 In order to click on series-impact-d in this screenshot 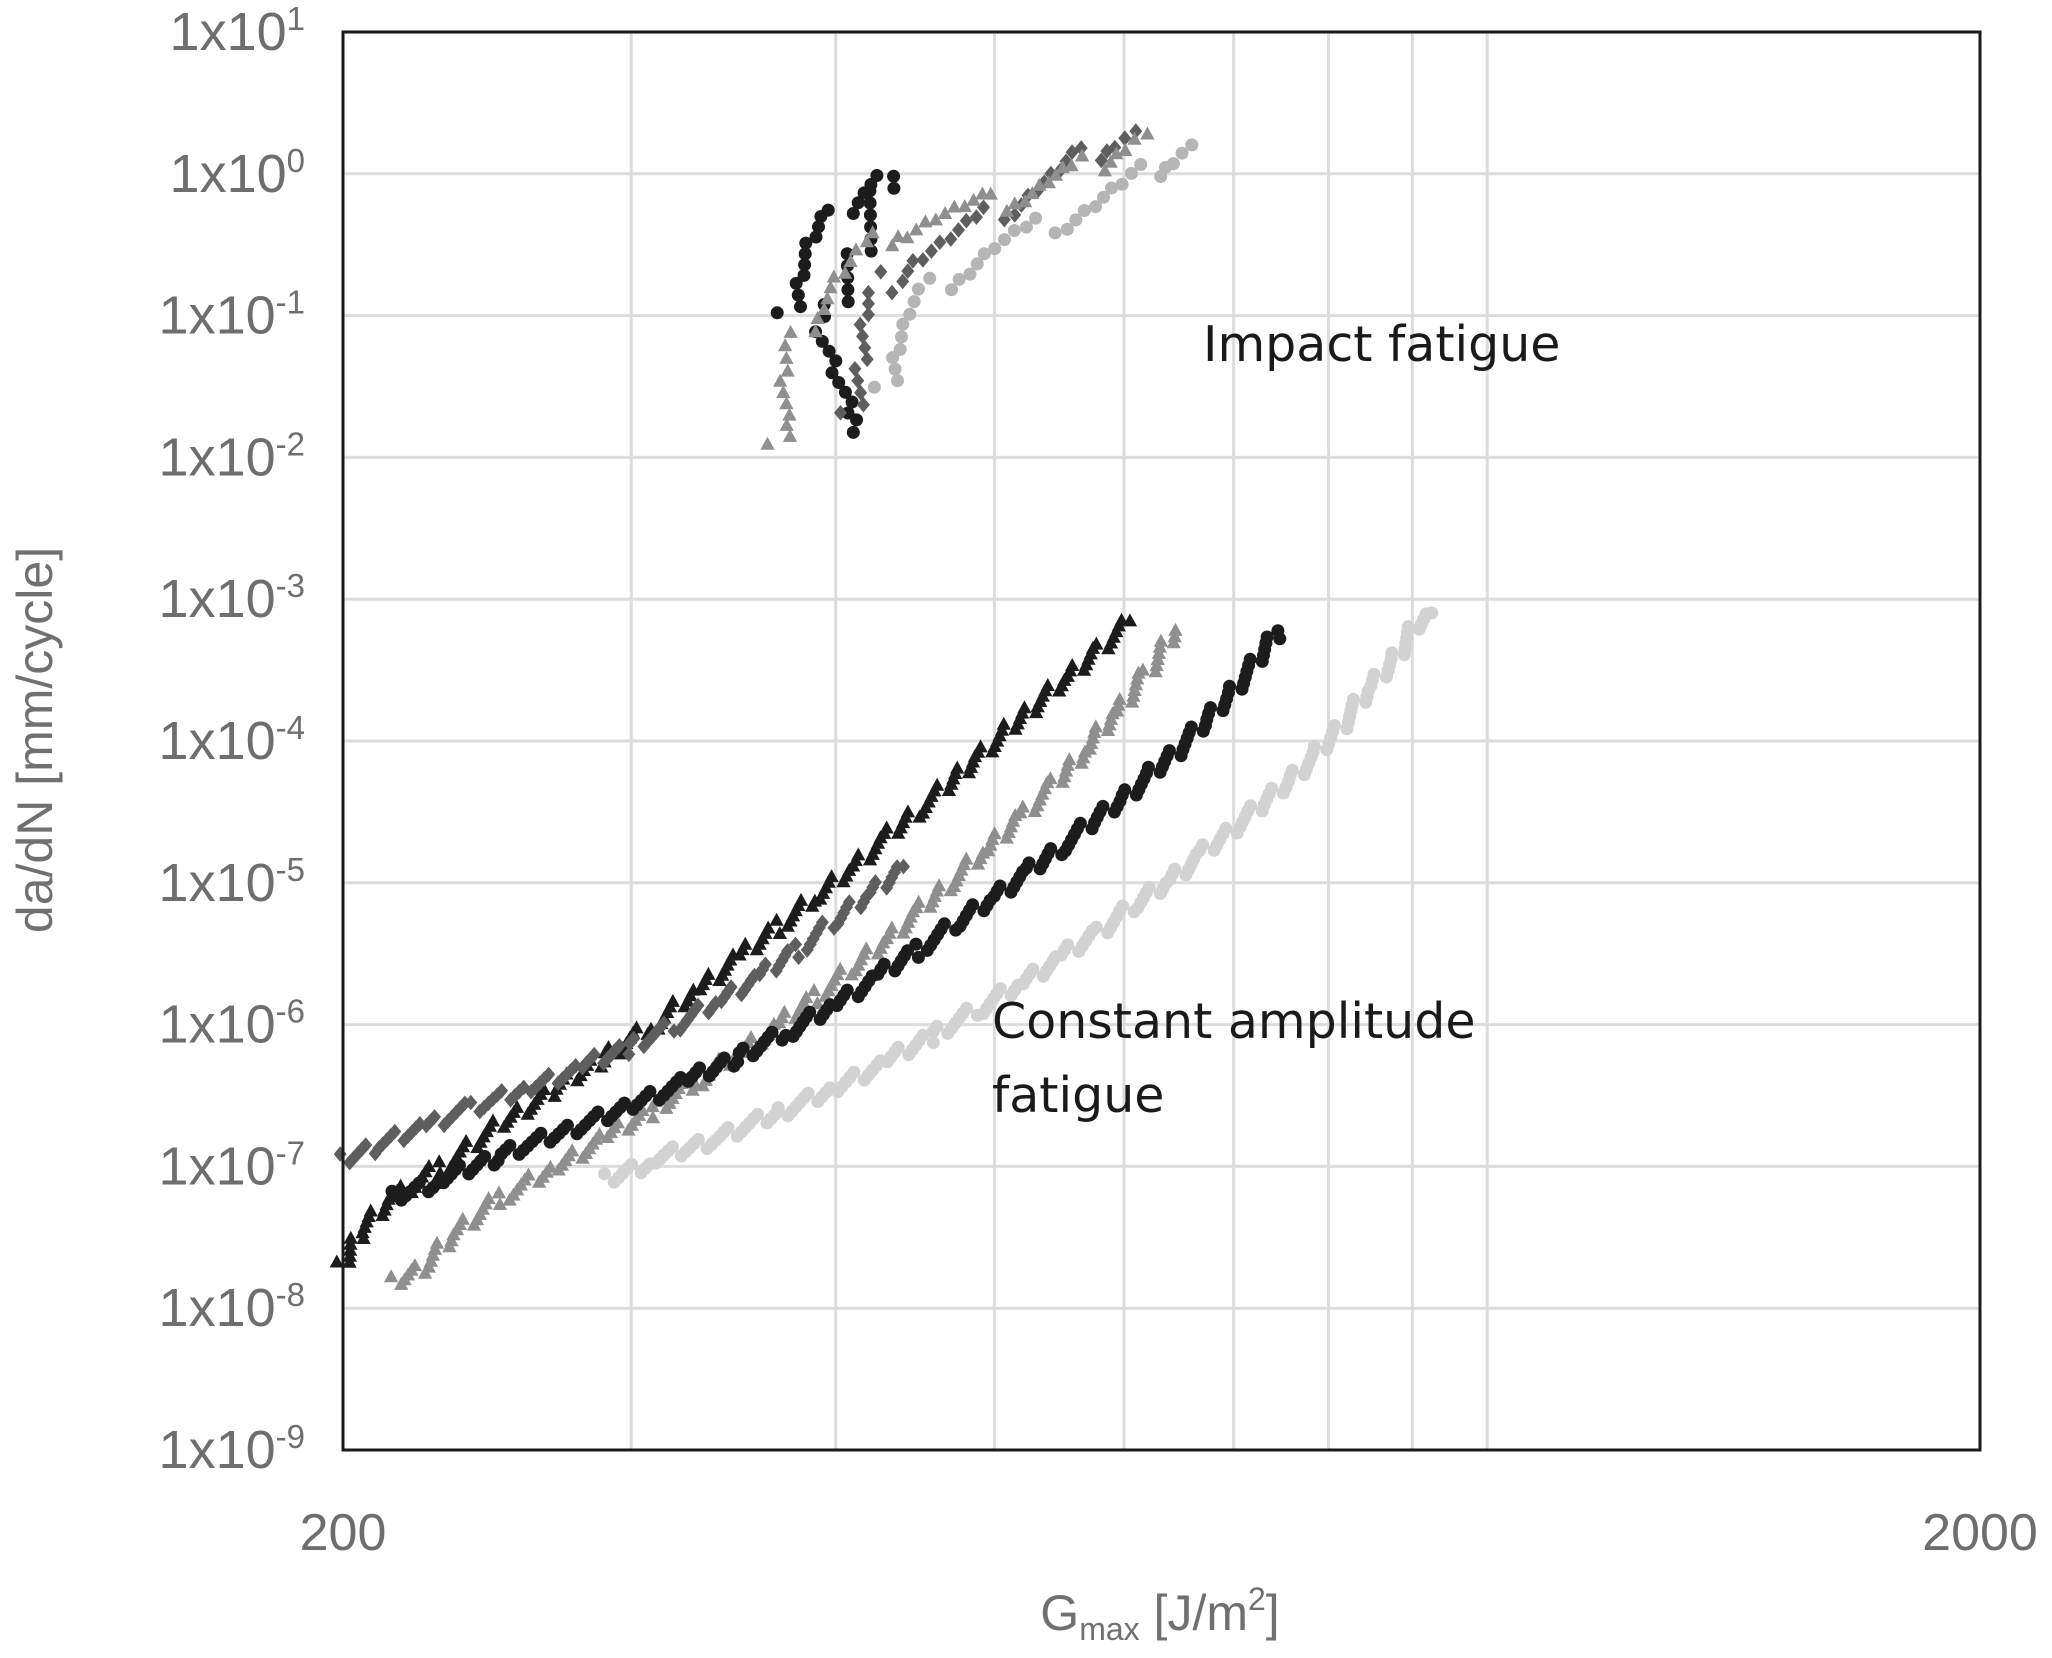, I will do `click(1033, 266)`.